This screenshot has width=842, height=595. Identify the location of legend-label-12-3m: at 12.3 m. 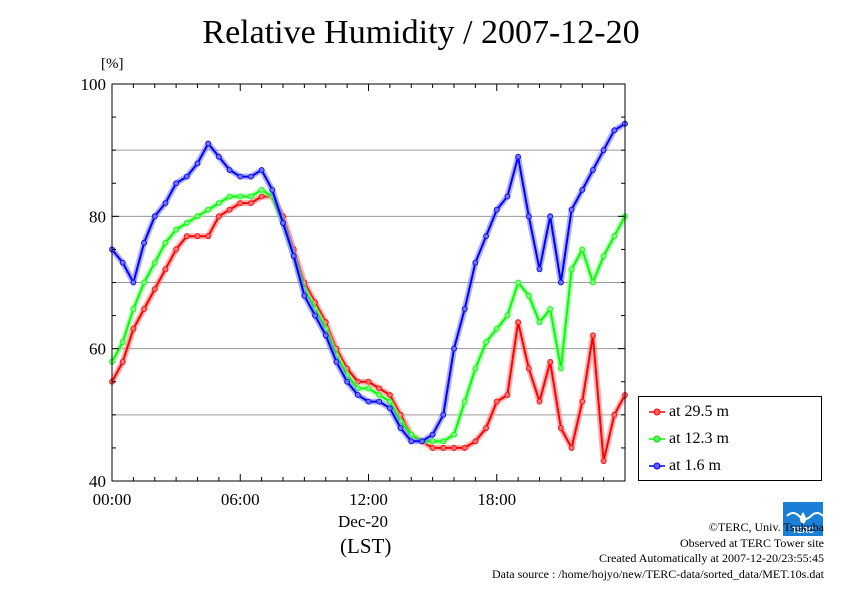
(699, 438).